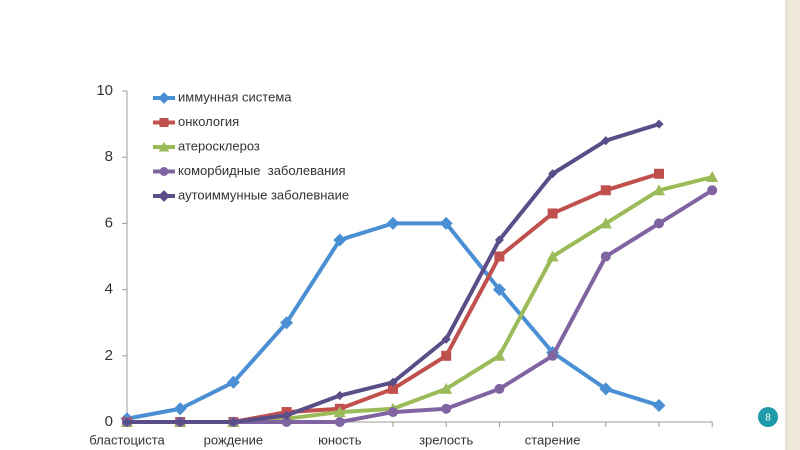  I want to click on y-tick-label: 2, so click(109, 355).